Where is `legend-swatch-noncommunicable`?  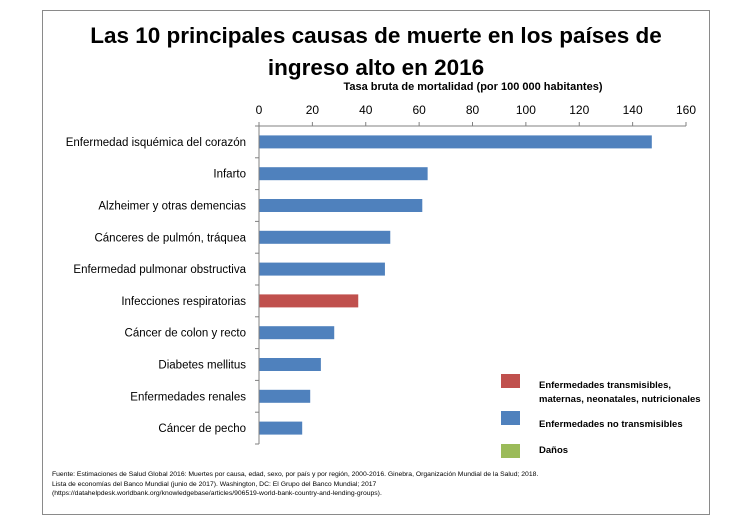
legend-swatch-noncommunicable is located at coordinates (510, 418).